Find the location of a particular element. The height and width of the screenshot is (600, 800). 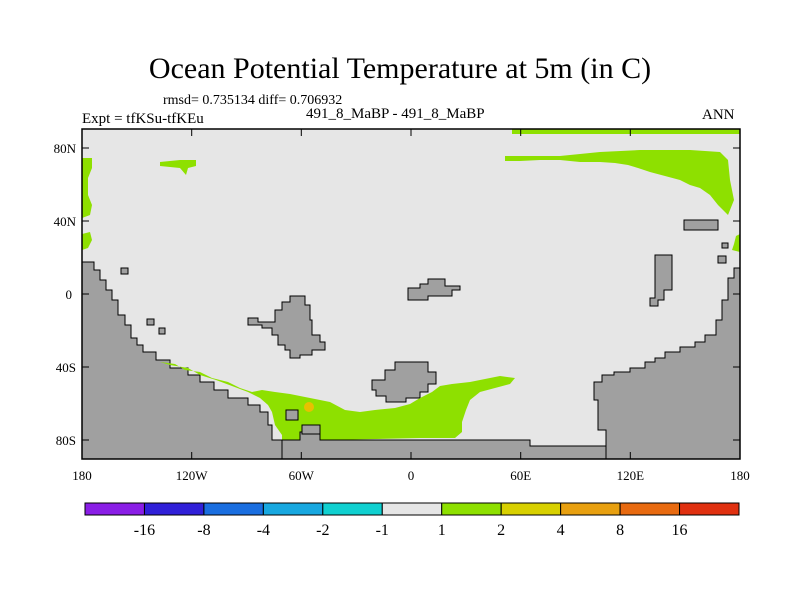

colorbar-label: -4 is located at coordinates (263, 530).